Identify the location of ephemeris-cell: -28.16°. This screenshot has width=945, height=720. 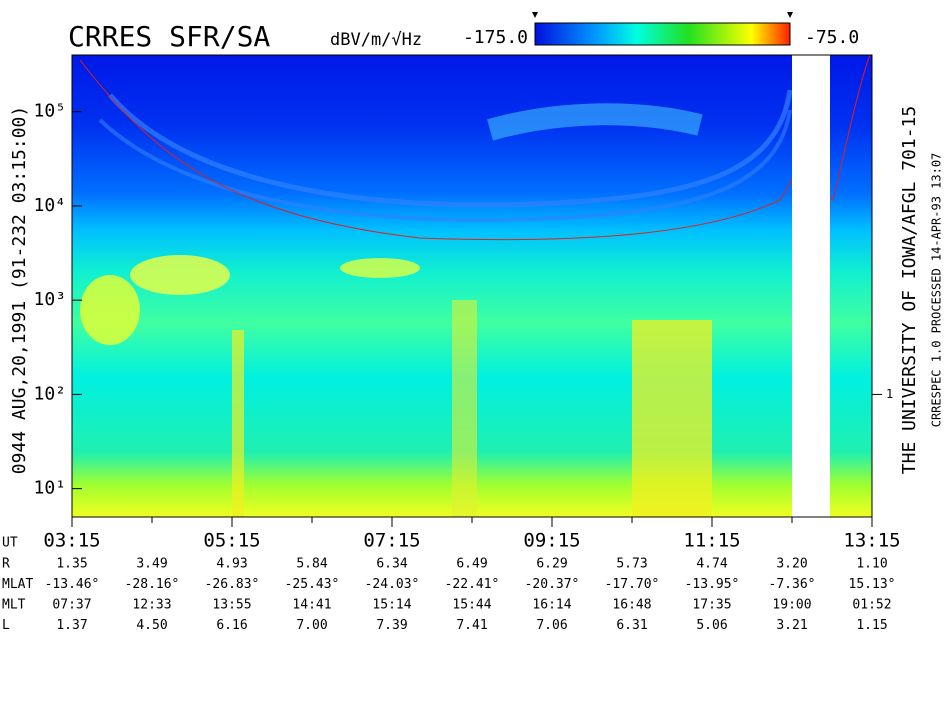
(152, 584).